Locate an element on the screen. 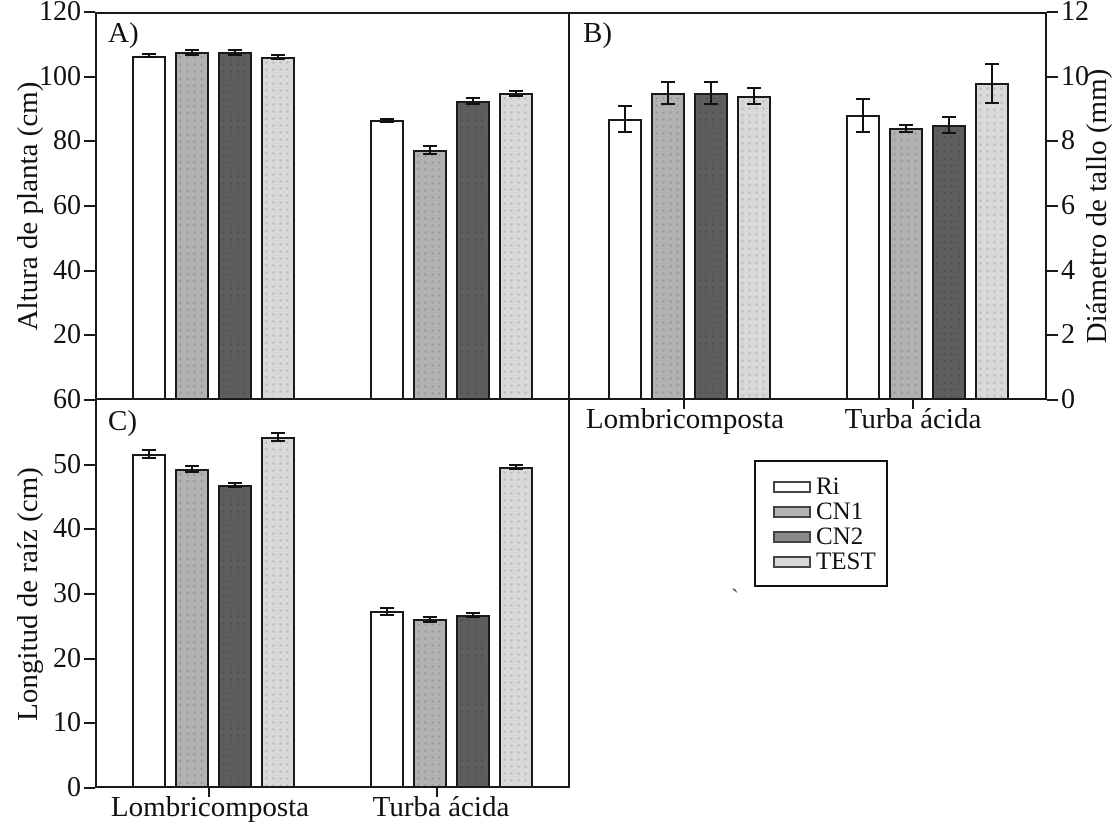  legend-label-test: TEST is located at coordinates (846, 561).